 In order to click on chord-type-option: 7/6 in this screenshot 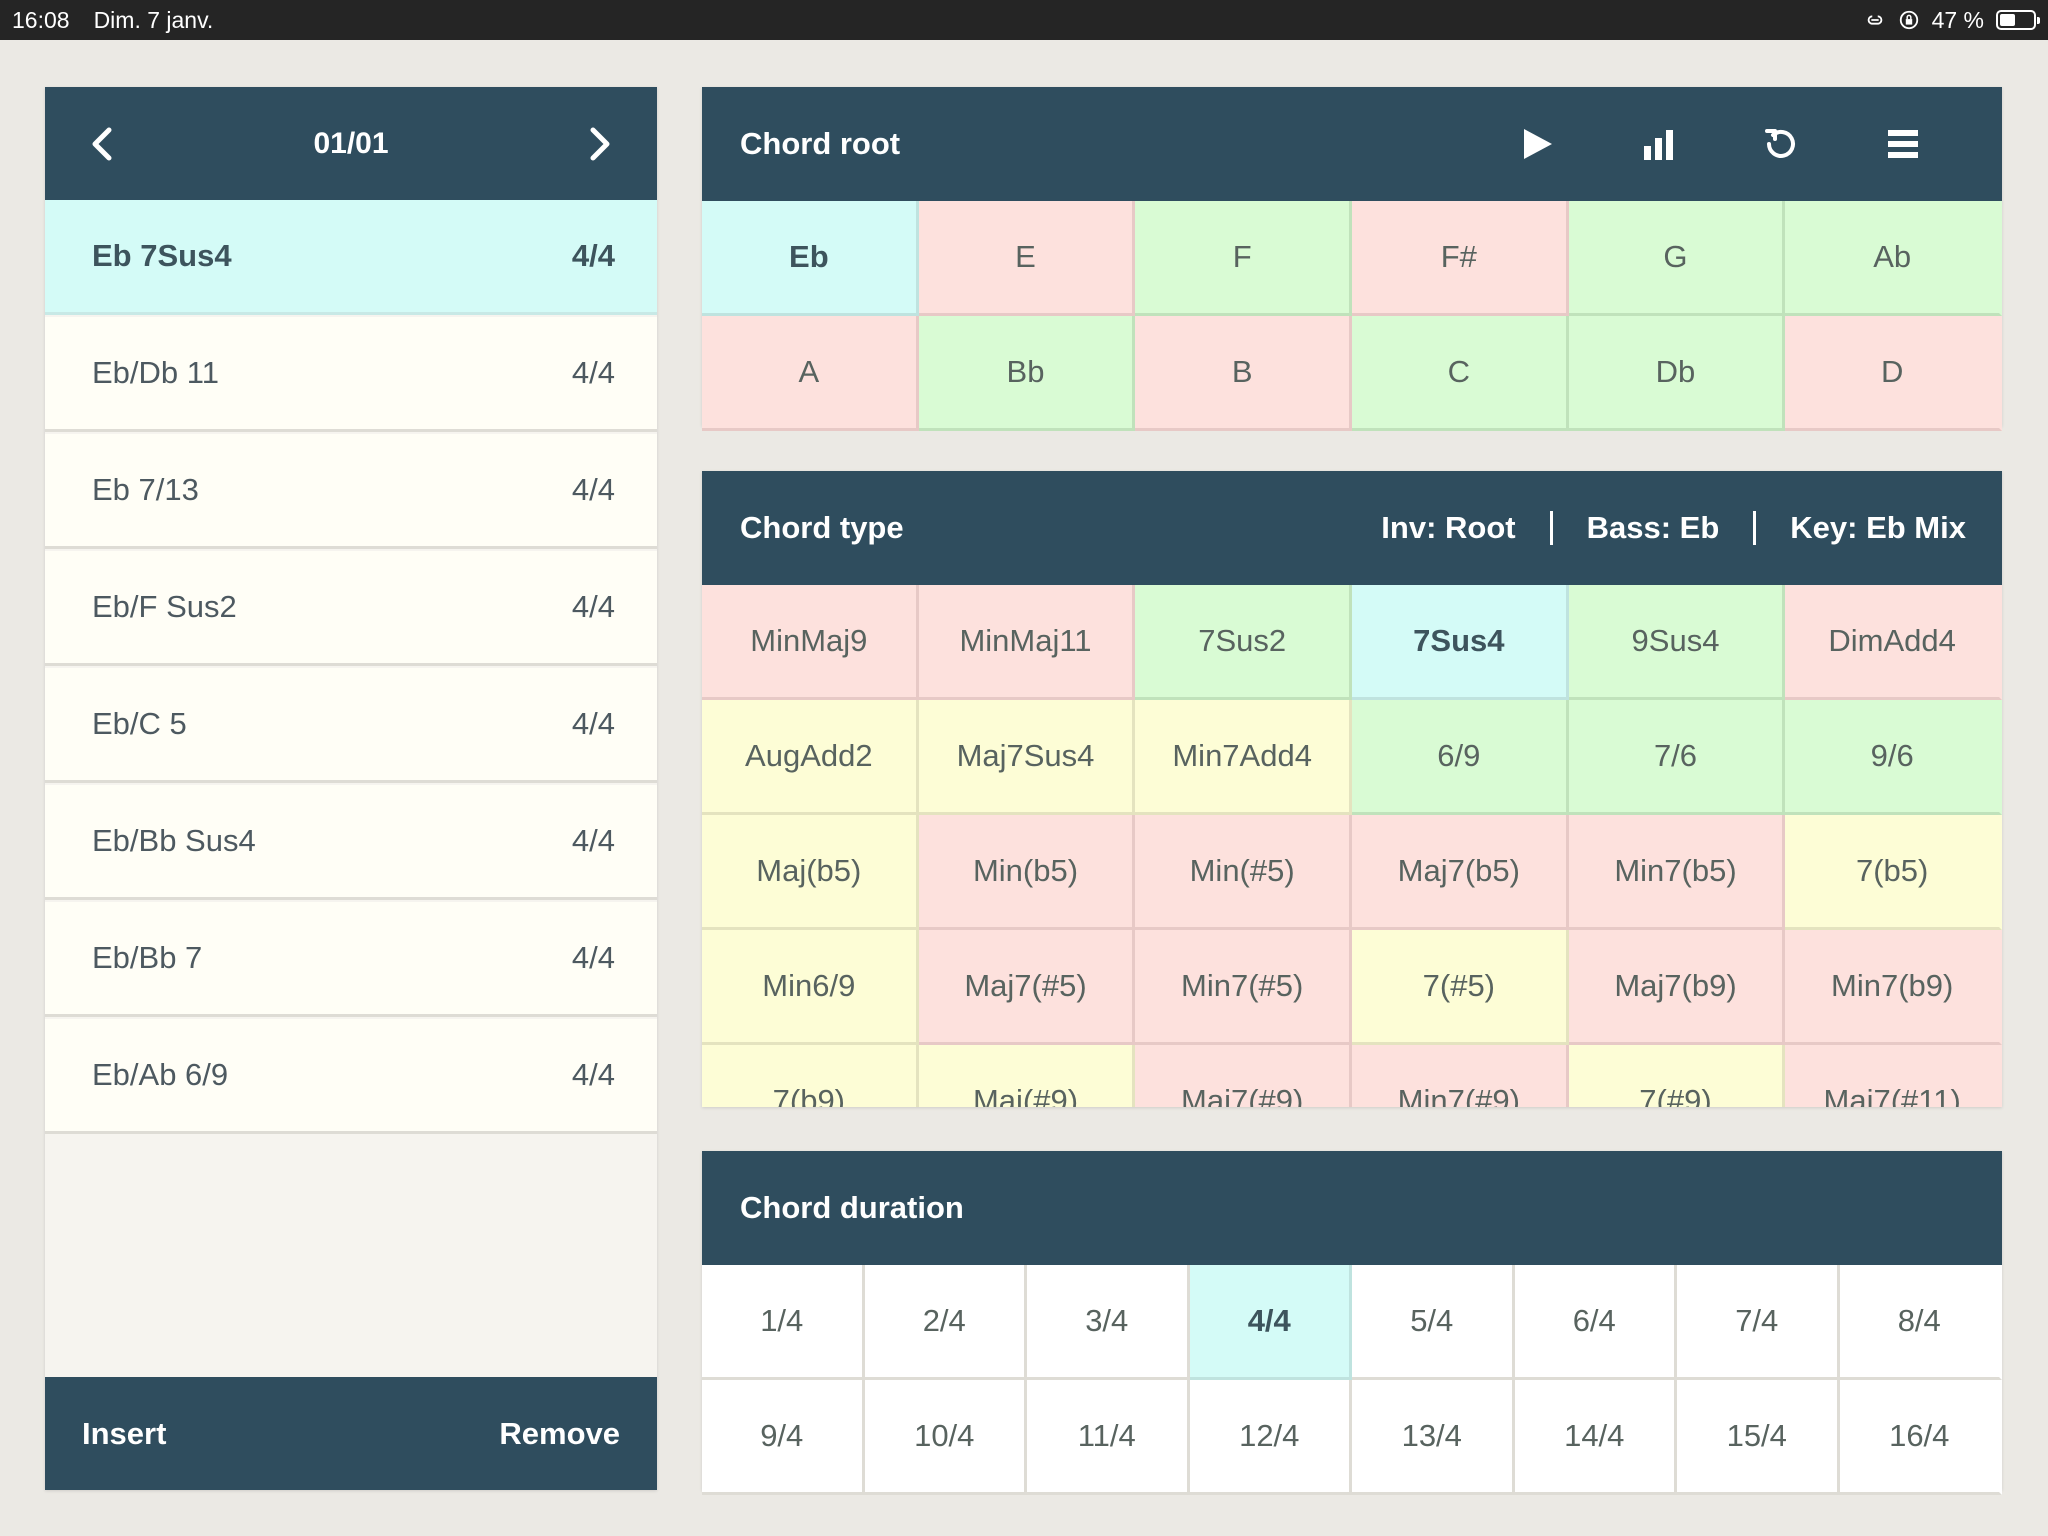, I will do `click(1677, 757)`.